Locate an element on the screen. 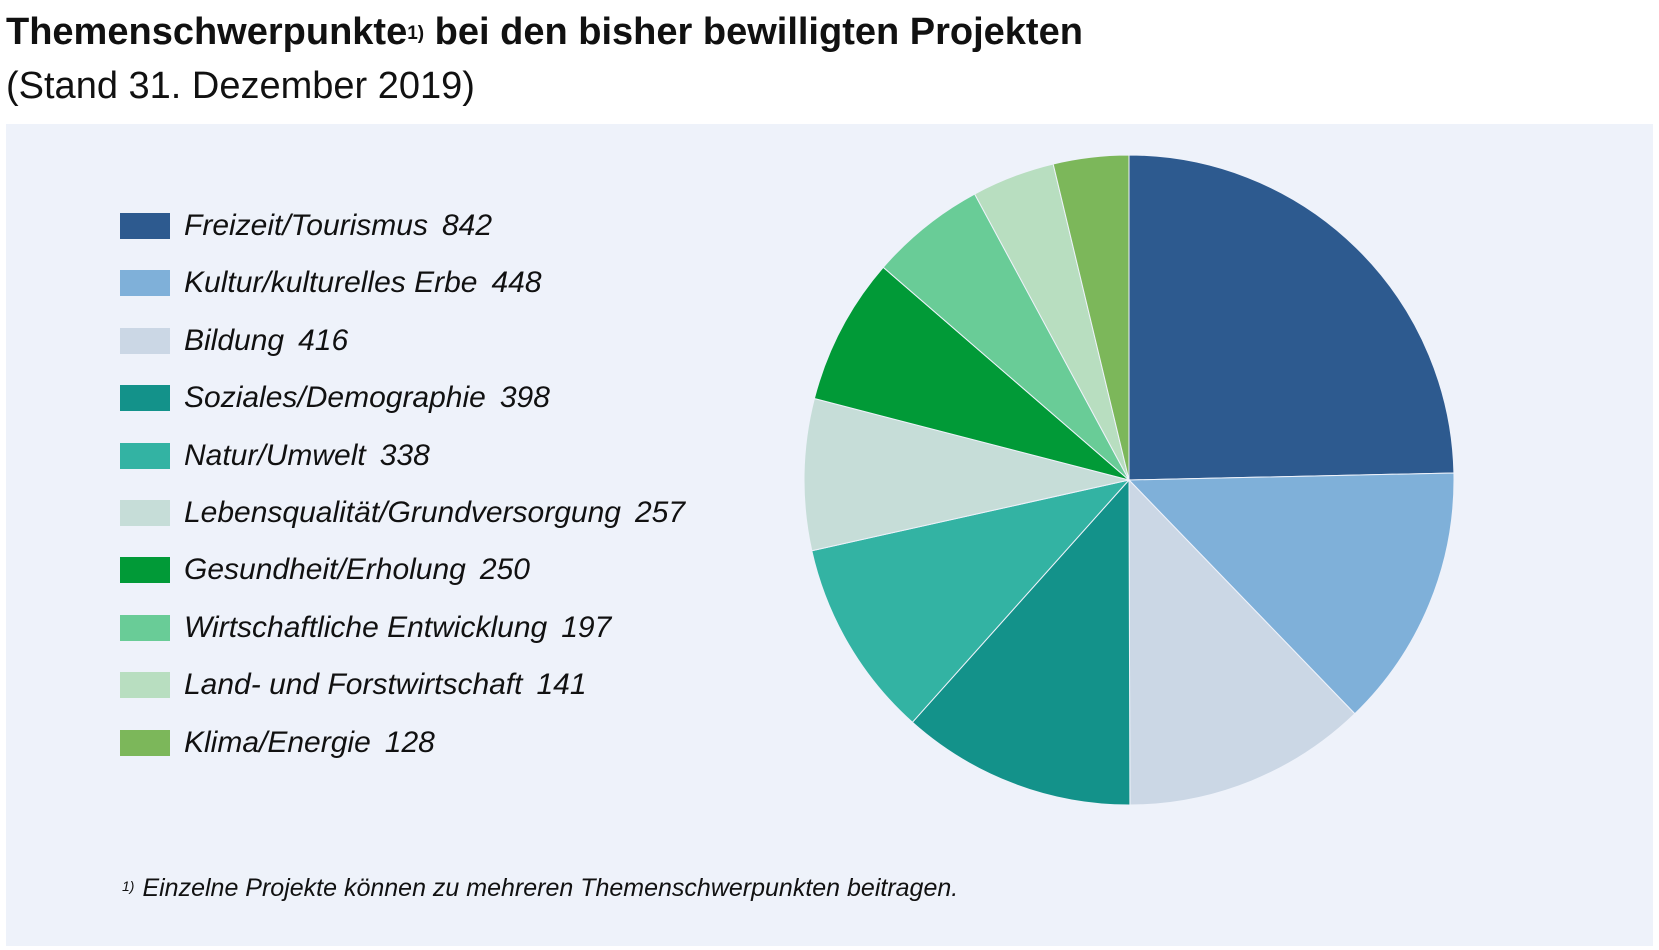 This screenshot has height=950, width=1659. legend-label-value: 250 is located at coordinates (504, 570).